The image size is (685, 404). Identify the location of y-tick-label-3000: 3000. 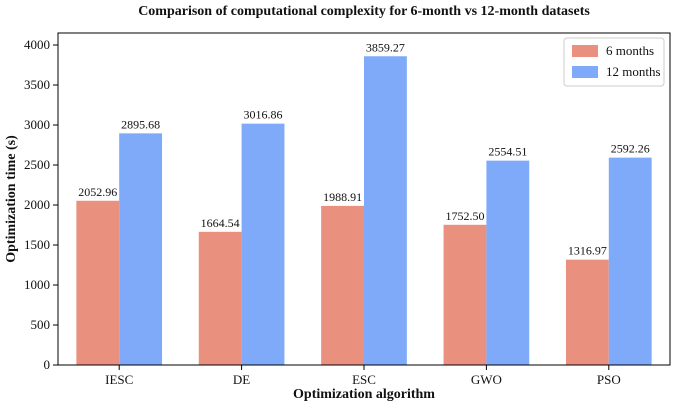
(37, 124).